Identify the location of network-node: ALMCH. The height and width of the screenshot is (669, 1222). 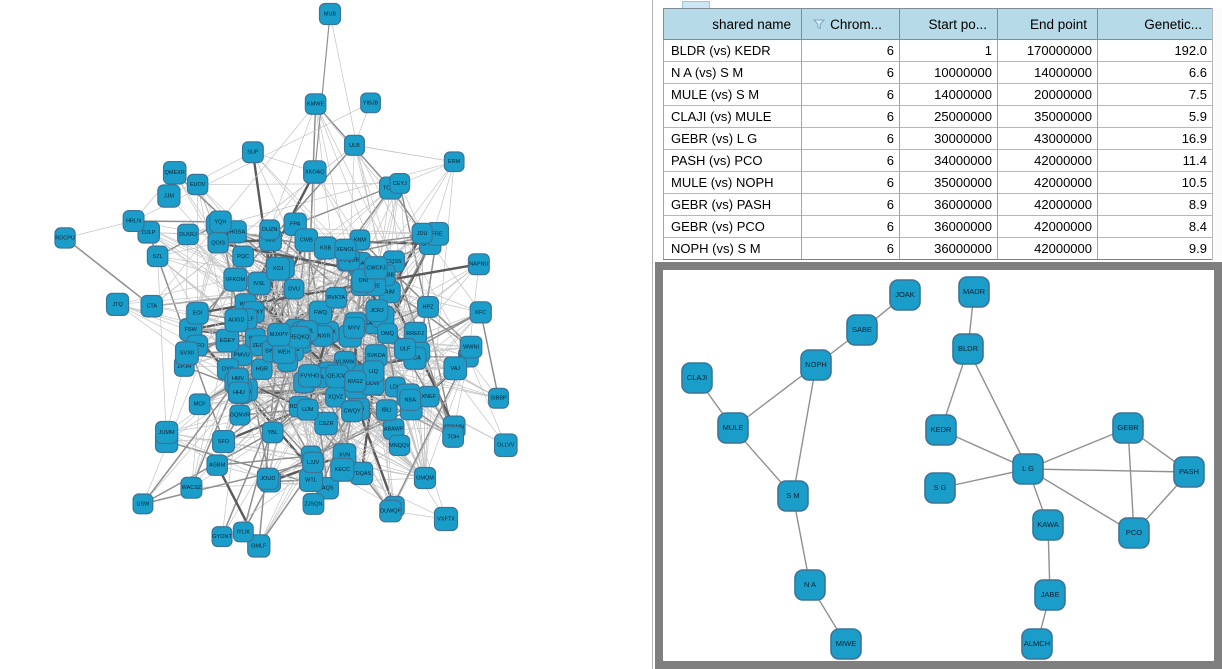
(1037, 644).